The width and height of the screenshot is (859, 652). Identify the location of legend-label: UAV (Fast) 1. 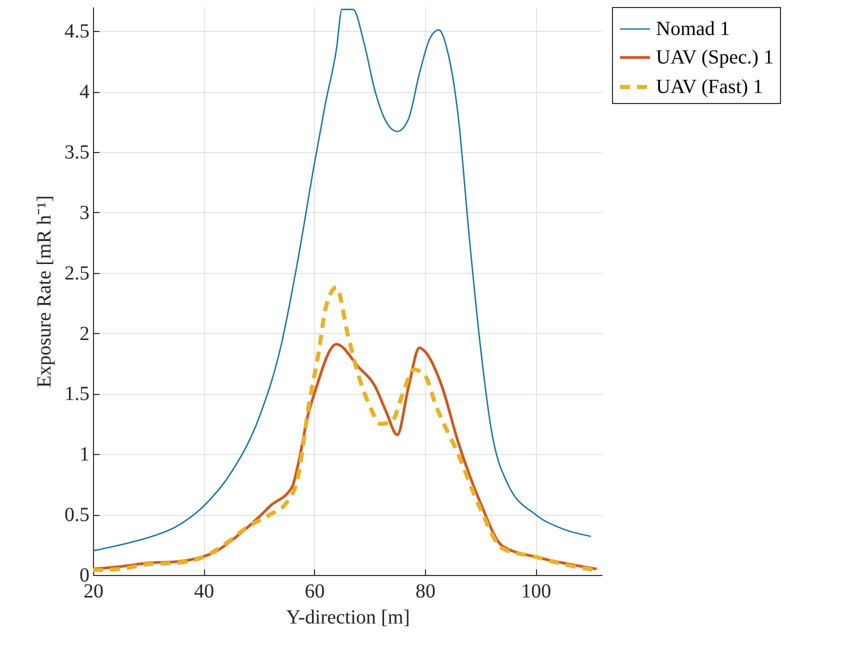
(710, 87).